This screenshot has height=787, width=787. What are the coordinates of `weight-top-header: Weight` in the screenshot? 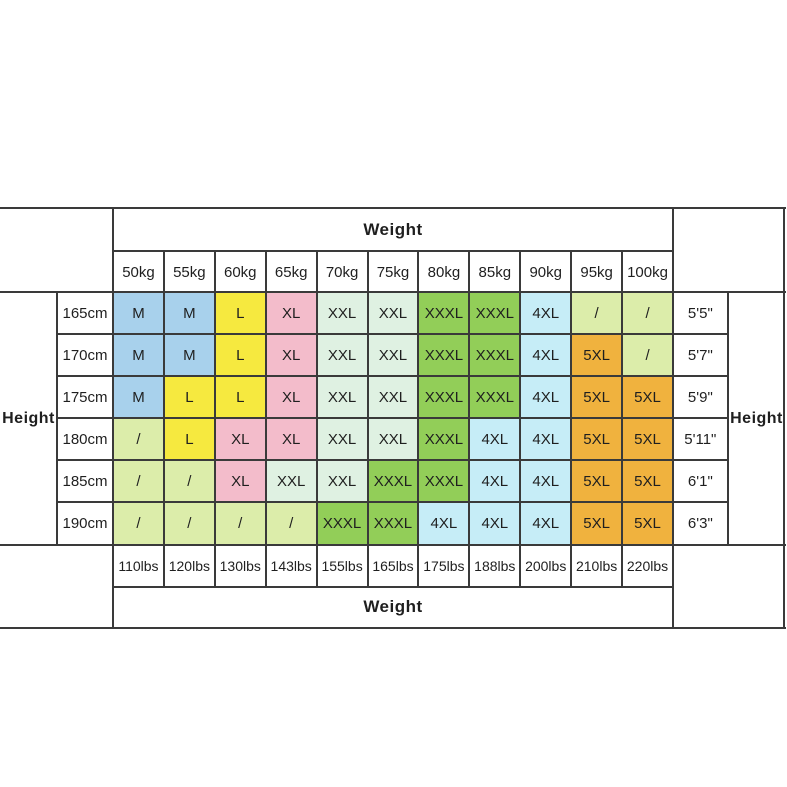 It's located at (393, 229).